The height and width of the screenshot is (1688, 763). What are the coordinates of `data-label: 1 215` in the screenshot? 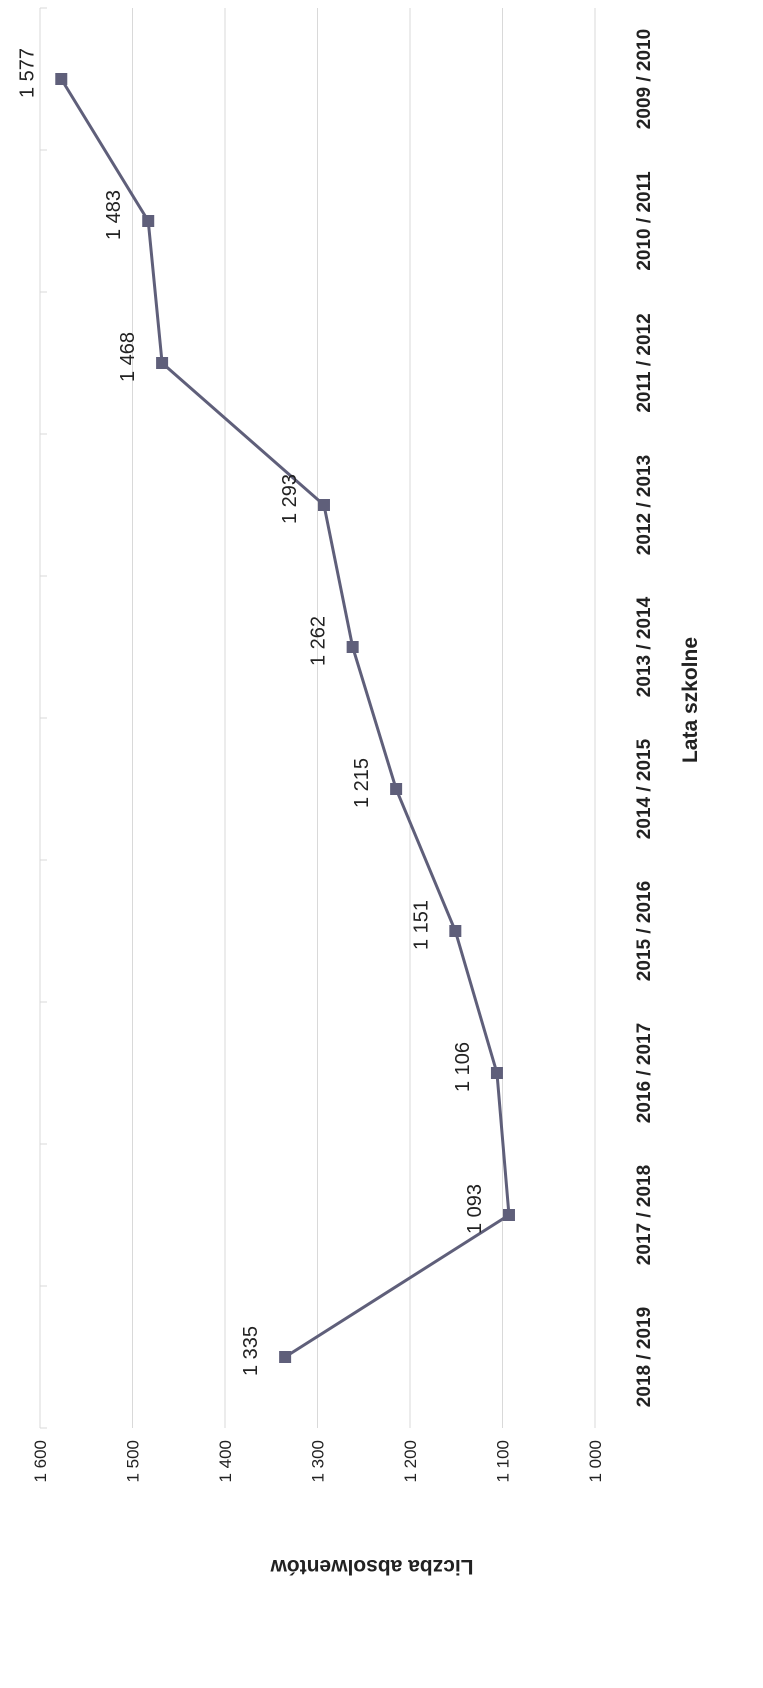 It's located at (362, 783).